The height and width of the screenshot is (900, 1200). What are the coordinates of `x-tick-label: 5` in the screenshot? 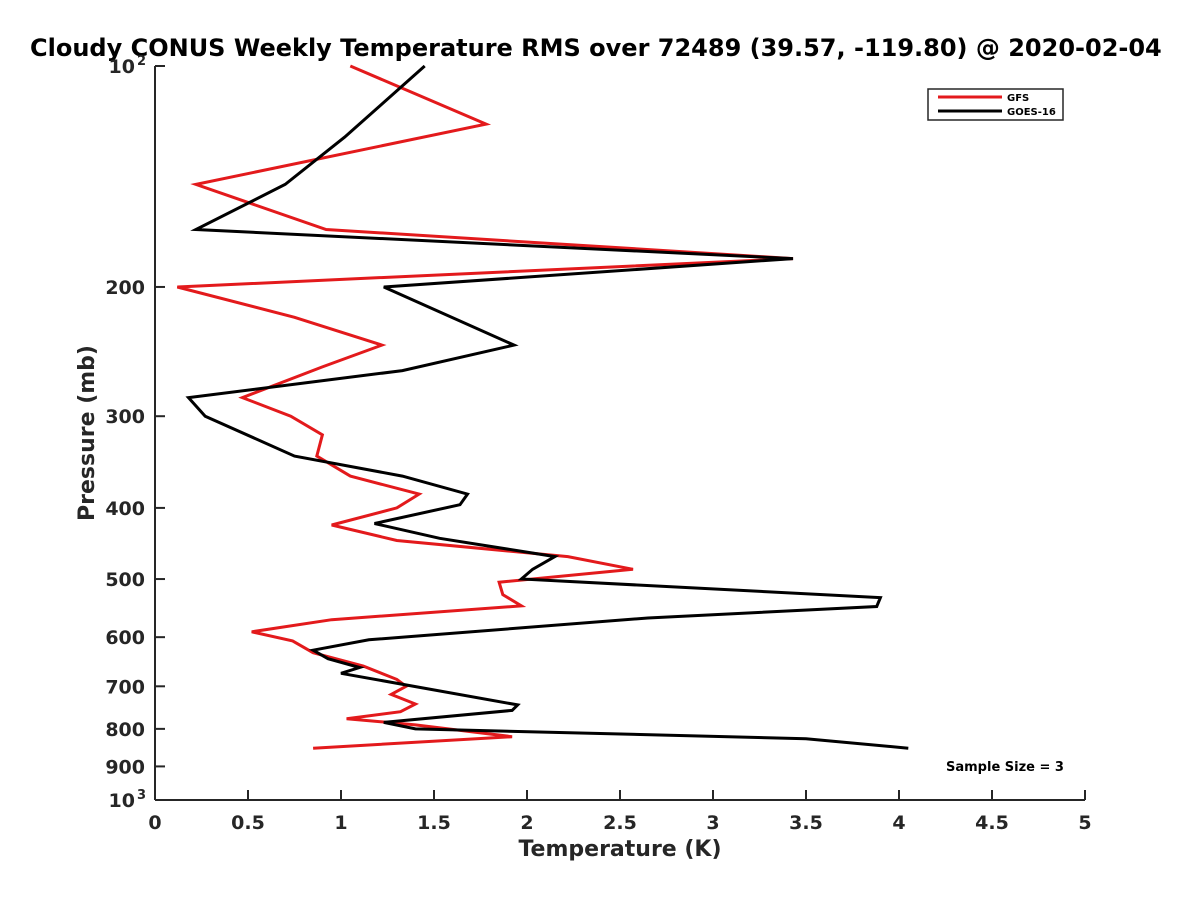 It's located at (1084, 823).